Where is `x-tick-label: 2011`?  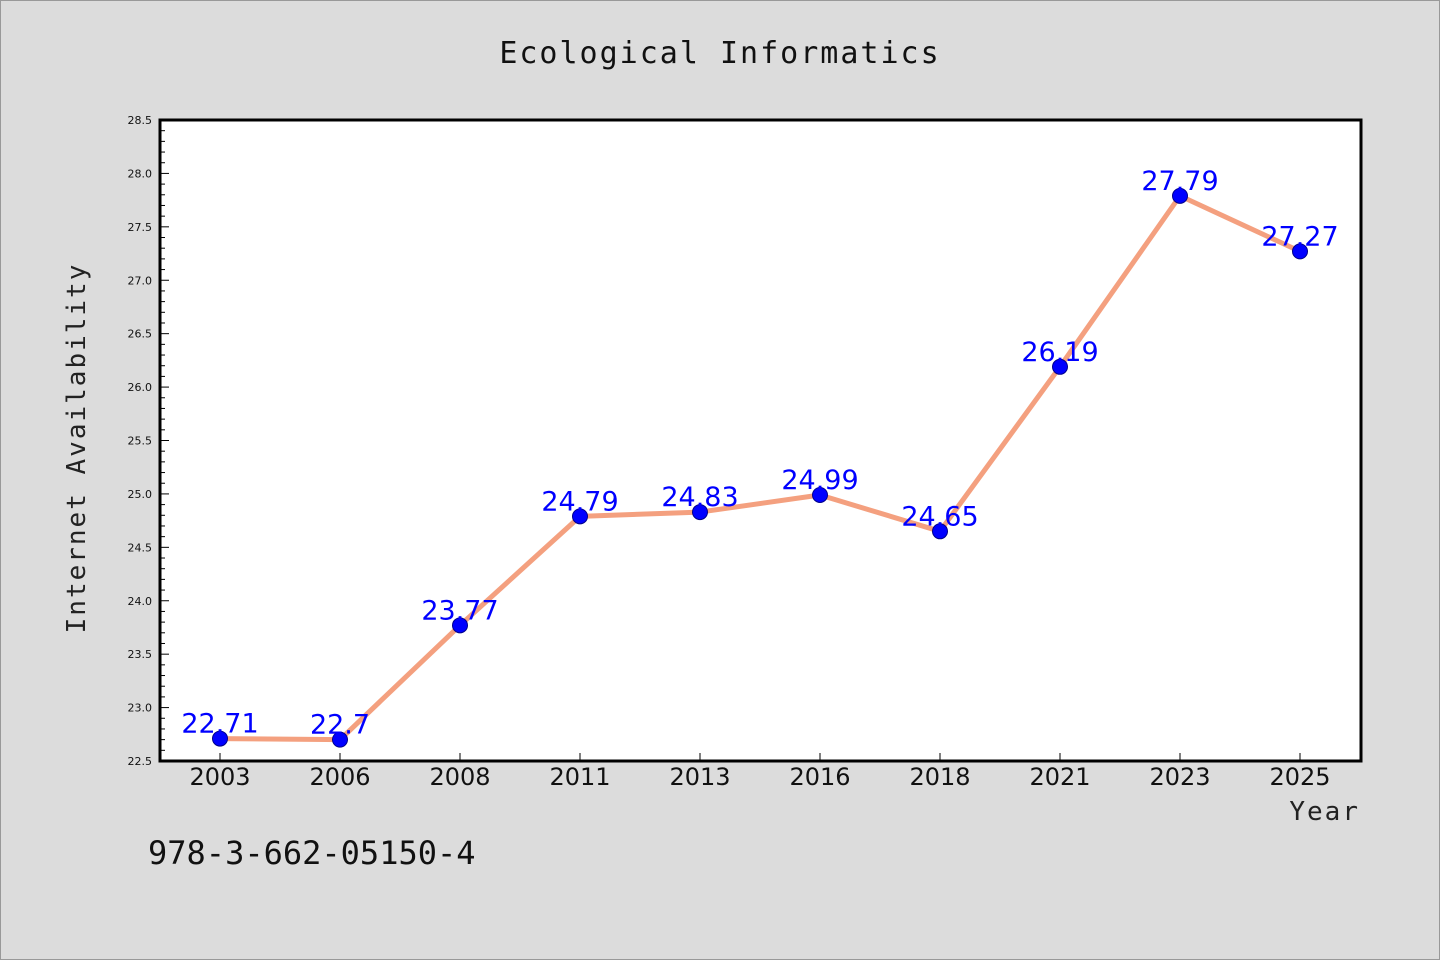 x-tick-label: 2011 is located at coordinates (579, 777).